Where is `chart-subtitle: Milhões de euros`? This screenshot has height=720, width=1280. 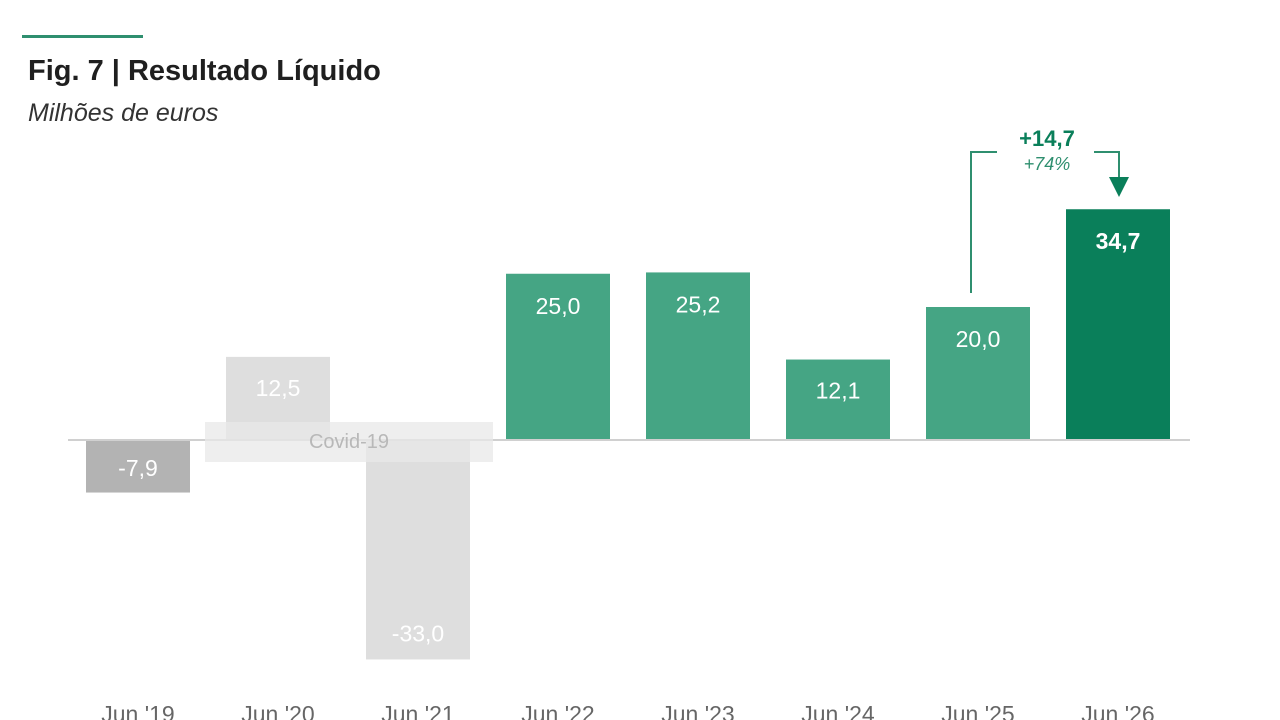
chart-subtitle: Milhões de euros is located at coordinates (123, 113).